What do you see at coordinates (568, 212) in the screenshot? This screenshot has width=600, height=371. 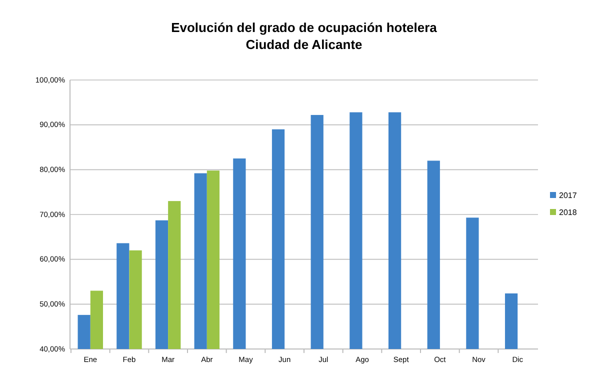 I see `legend-label: 2018` at bounding box center [568, 212].